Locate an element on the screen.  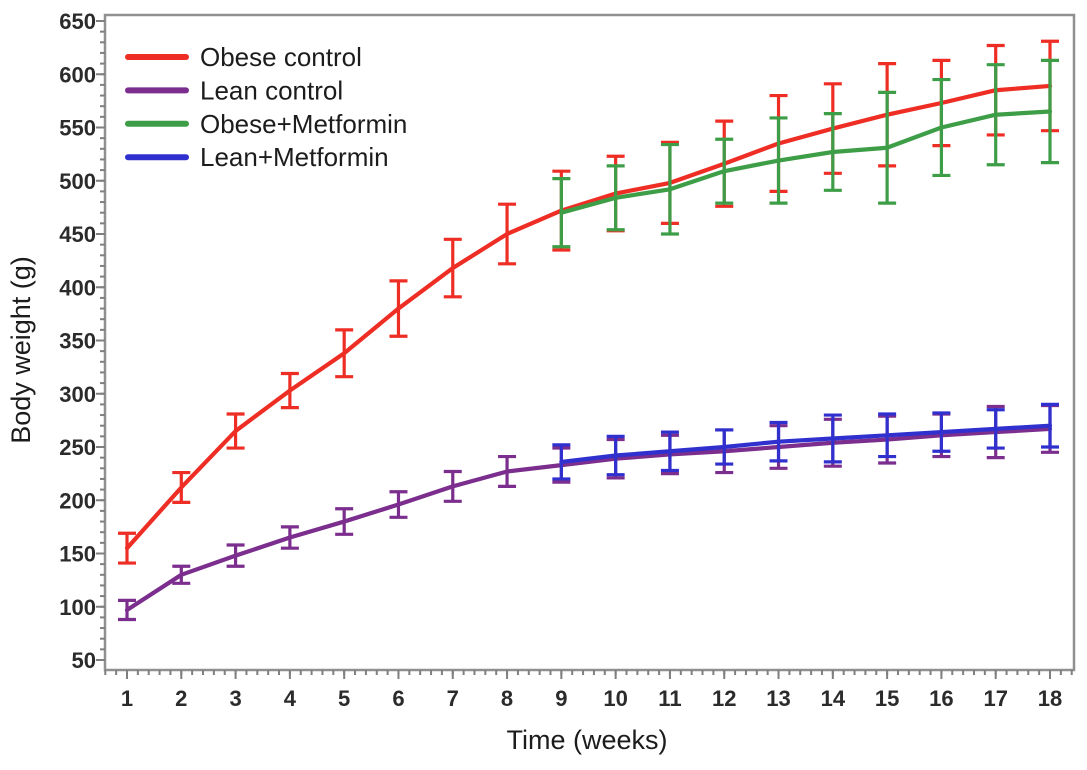
x-tick-label: 2 is located at coordinates (181, 698).